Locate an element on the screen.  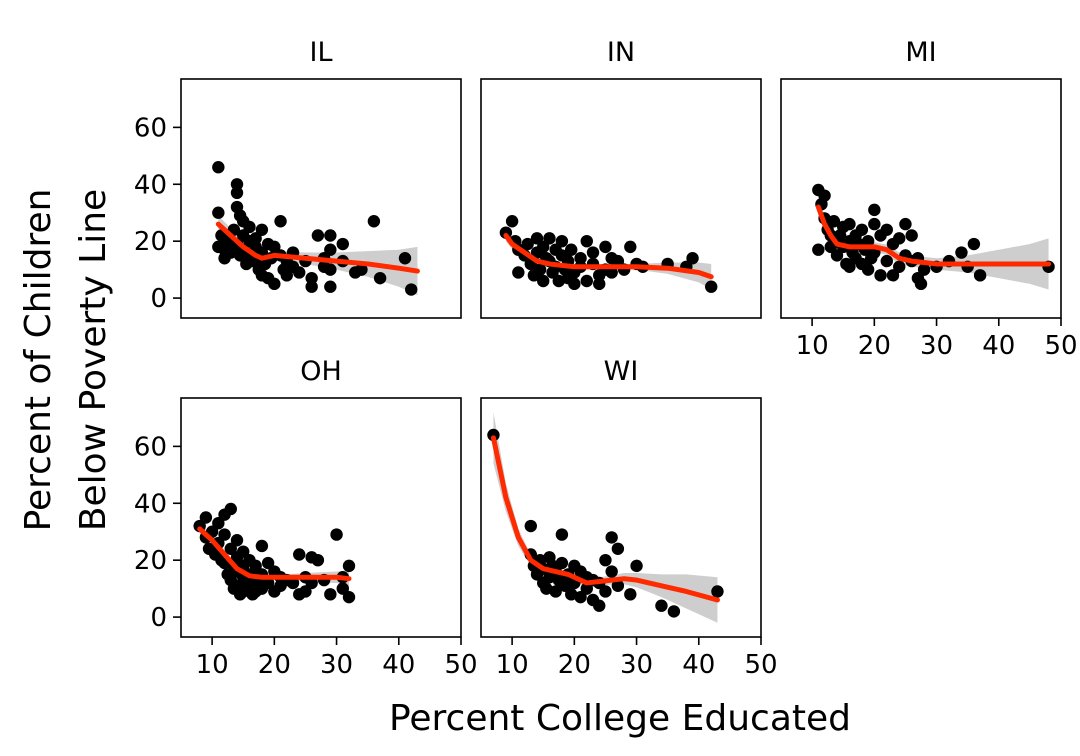
facet-title: WI is located at coordinates (621, 371).